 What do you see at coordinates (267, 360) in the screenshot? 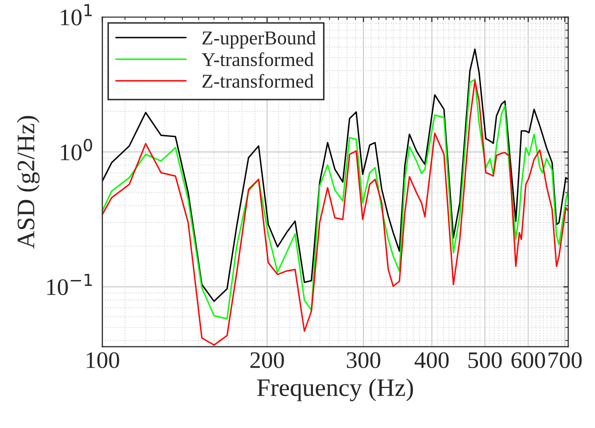
I see `x-tick-label: 200` at bounding box center [267, 360].